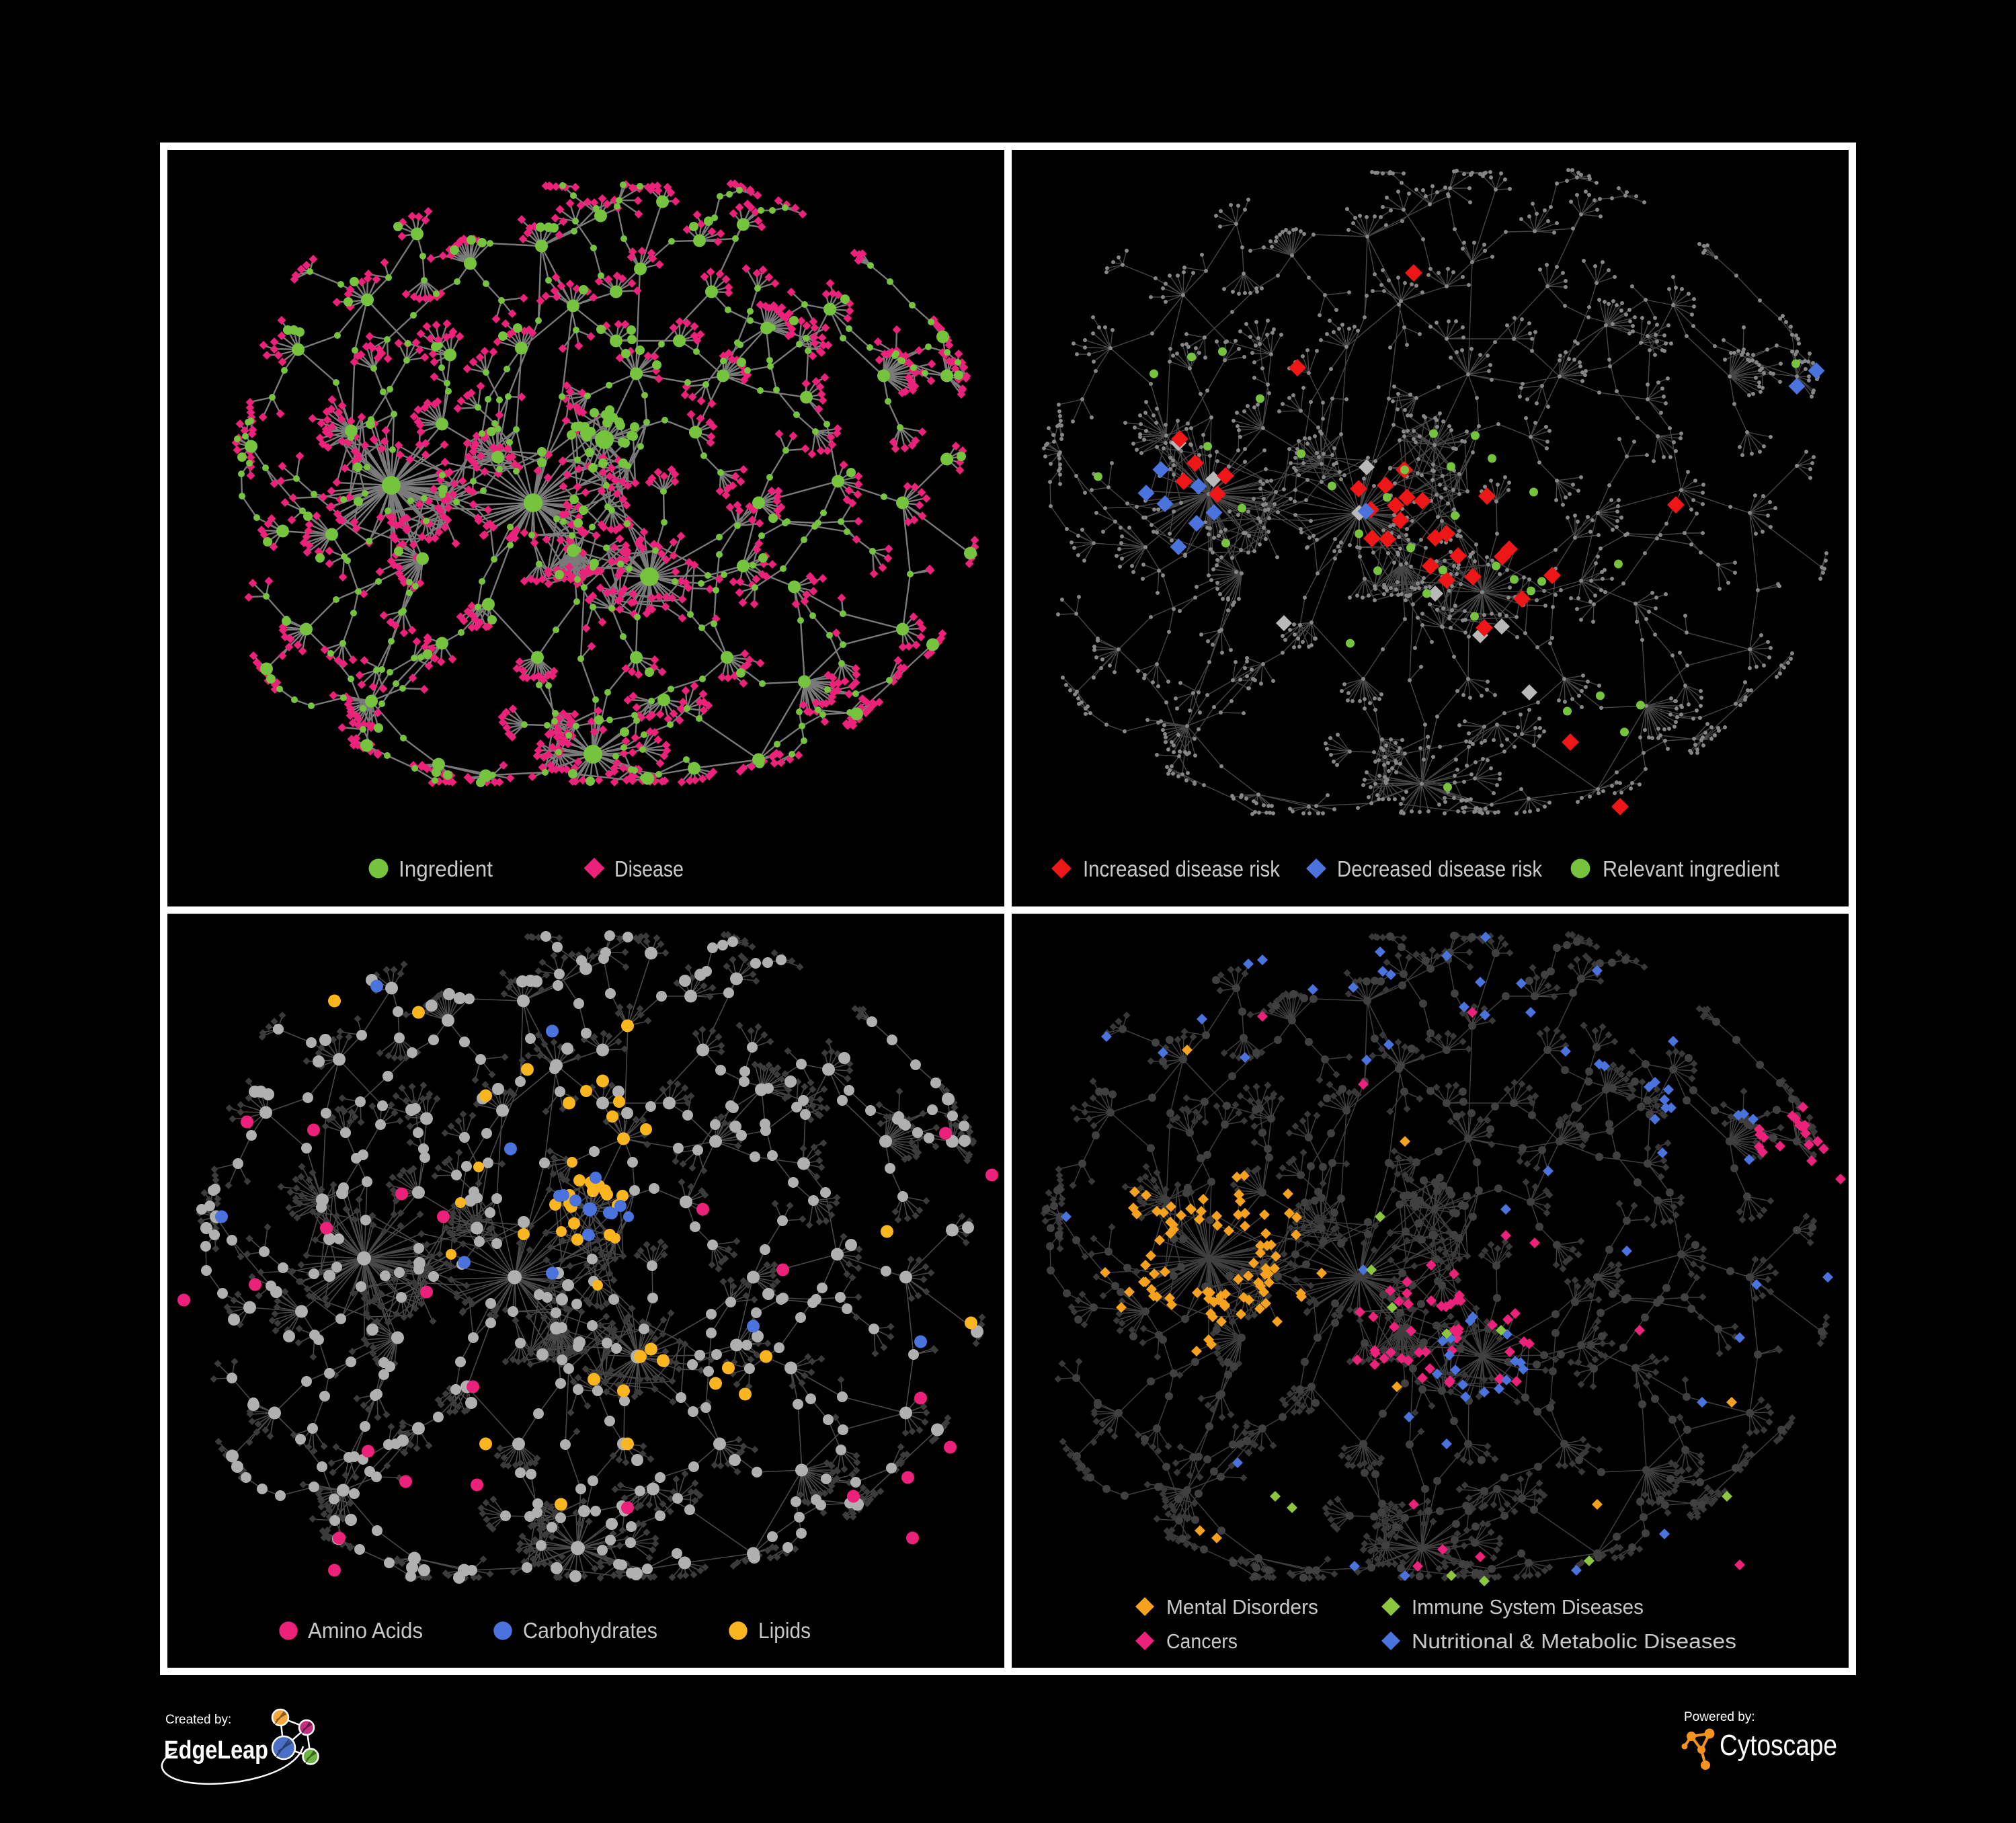 The image size is (2016, 1823). Describe the element at coordinates (1778, 1745) in the screenshot. I see `svg-text: Cytoscape` at that location.